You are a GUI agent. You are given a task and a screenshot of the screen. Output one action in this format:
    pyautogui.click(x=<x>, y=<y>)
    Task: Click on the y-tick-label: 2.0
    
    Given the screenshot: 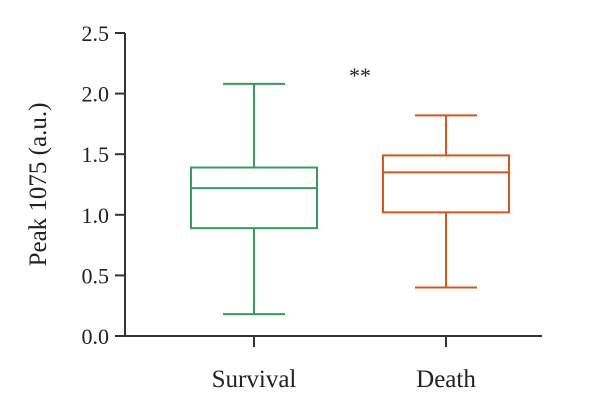 What is the action you would take?
    pyautogui.click(x=96, y=94)
    